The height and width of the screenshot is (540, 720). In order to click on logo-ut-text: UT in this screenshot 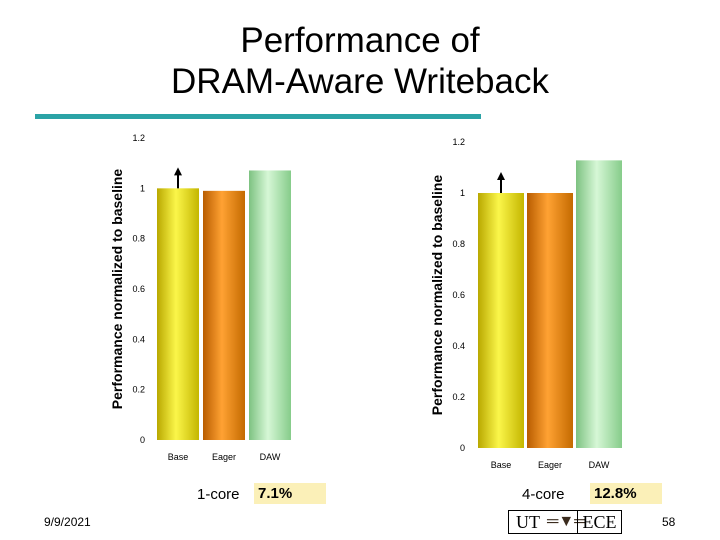, I will do `click(528, 521)`.